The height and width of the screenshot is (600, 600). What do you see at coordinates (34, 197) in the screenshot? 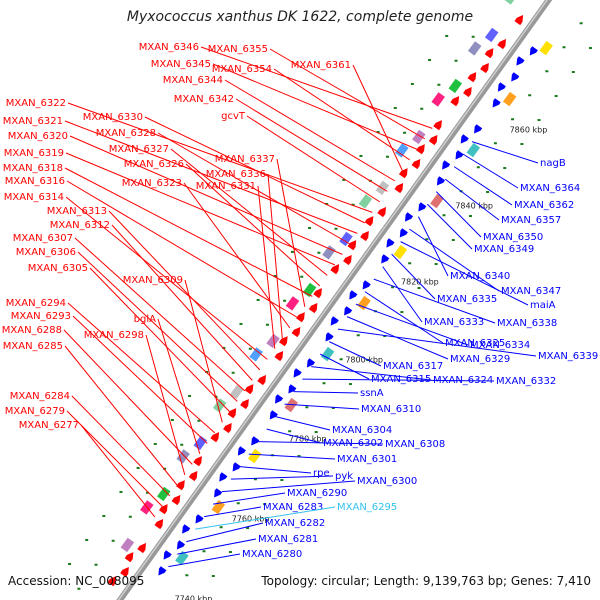
I see `forward-gene-label: MXAN_6314` at bounding box center [34, 197].